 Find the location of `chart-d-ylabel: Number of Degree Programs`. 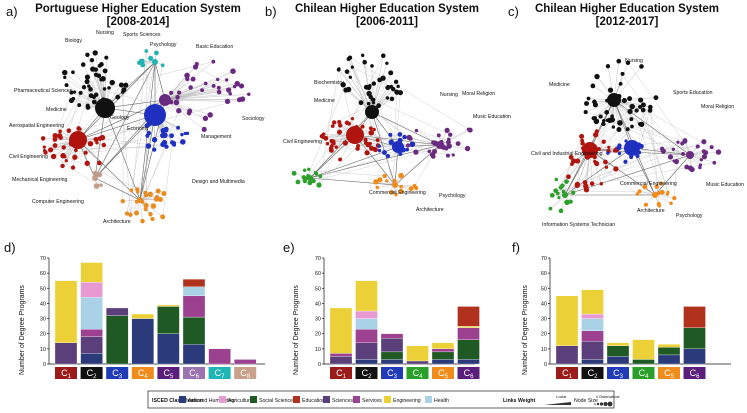

chart-d-ylabel: Number of Degree Programs is located at coordinates (22, 330).